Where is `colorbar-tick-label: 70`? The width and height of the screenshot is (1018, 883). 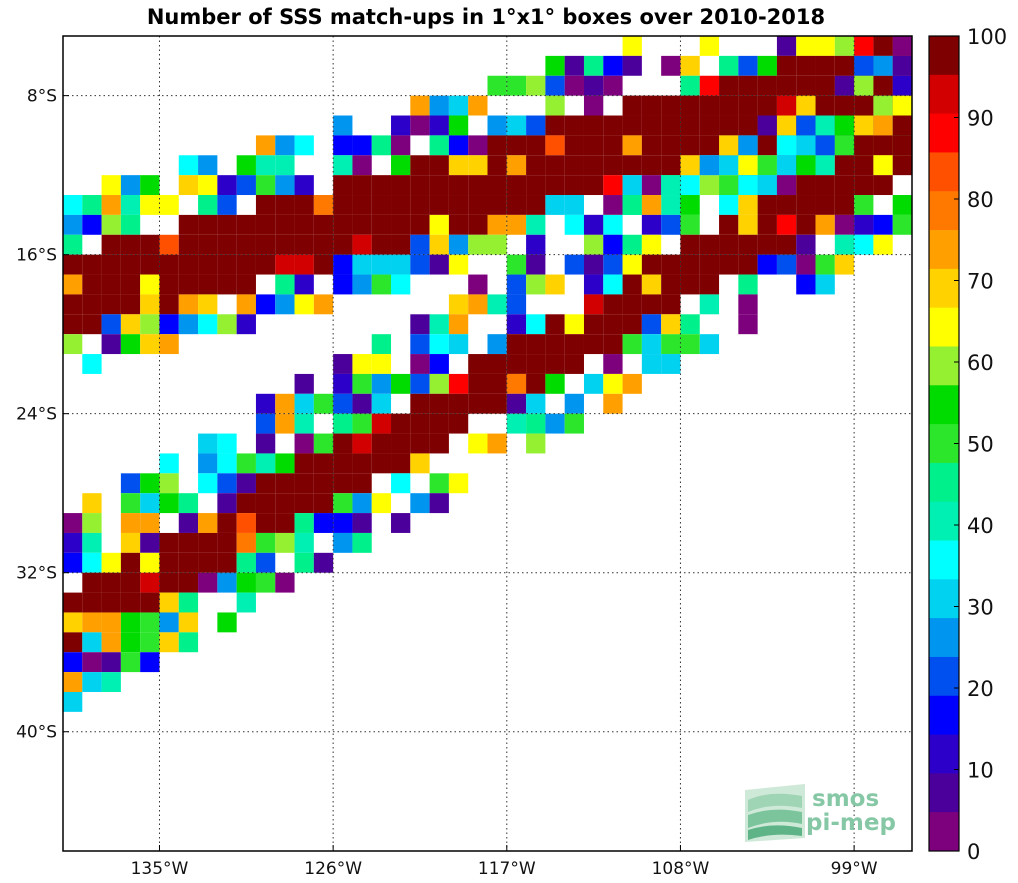 colorbar-tick-label: 70 is located at coordinates (980, 282).